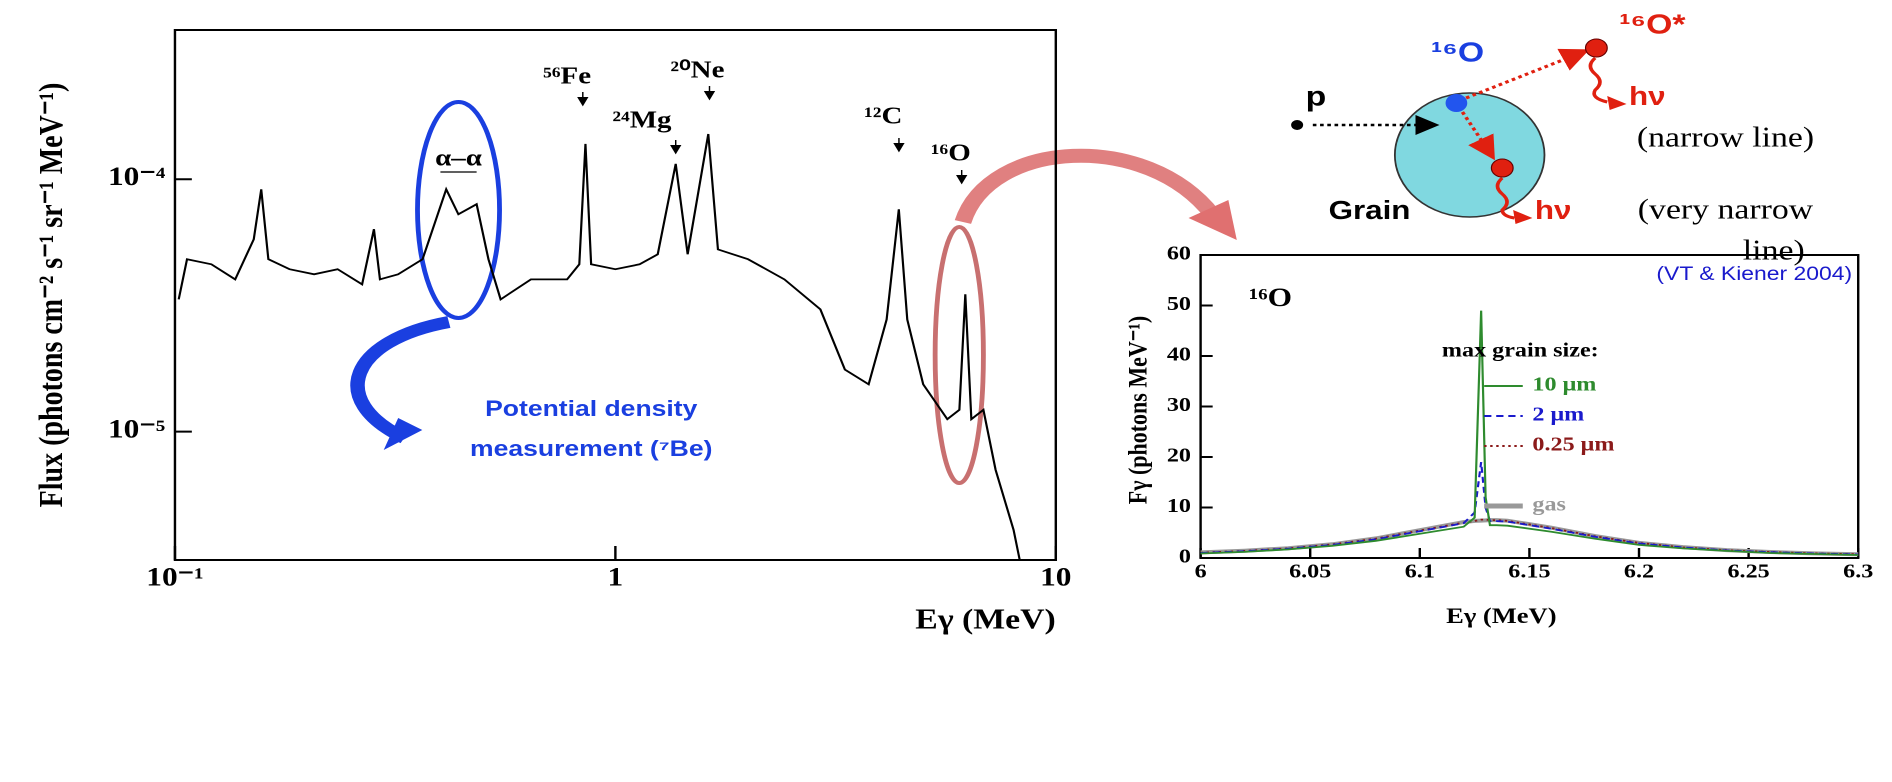 Image resolution: width=1892 pixels, height=782 pixels. What do you see at coordinates (1549, 504) in the screenshot?
I see `legend-label: gas` at bounding box center [1549, 504].